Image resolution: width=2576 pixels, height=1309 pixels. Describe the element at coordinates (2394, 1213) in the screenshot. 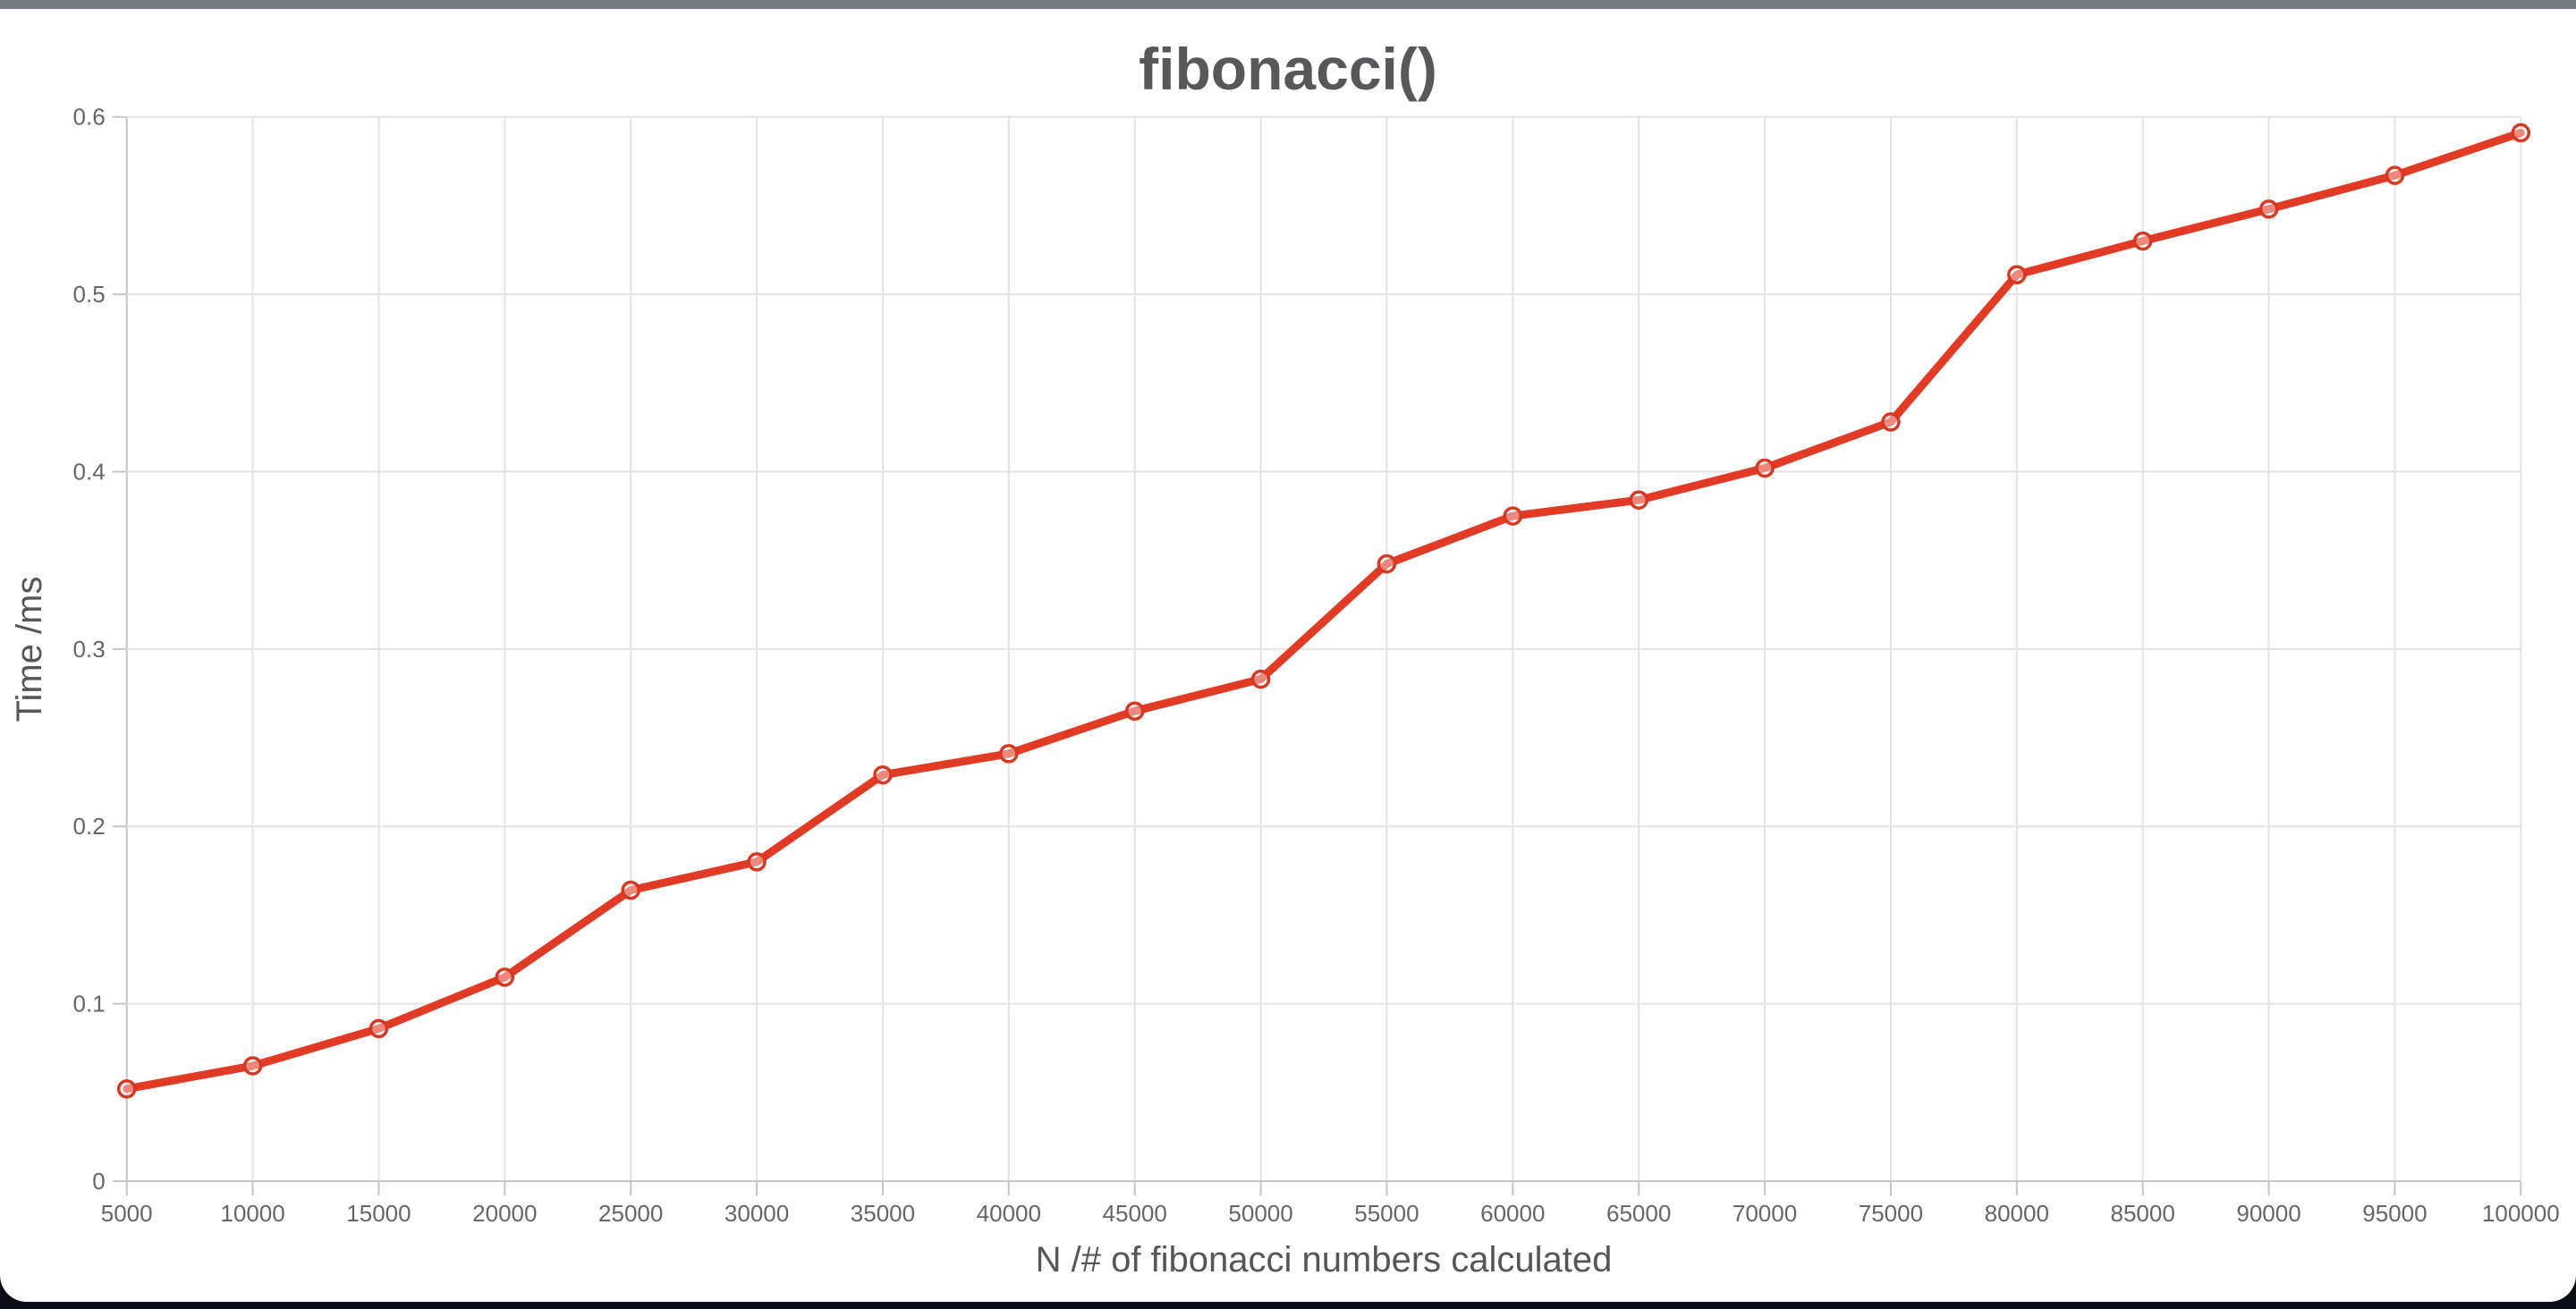

I see `x-tick-label: 95000` at that location.